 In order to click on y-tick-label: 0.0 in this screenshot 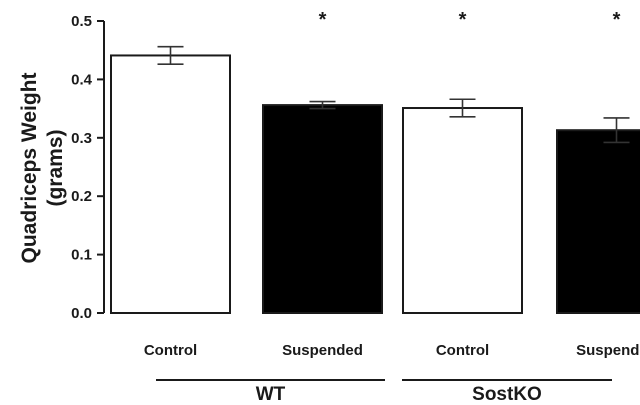, I will do `click(81, 313)`.